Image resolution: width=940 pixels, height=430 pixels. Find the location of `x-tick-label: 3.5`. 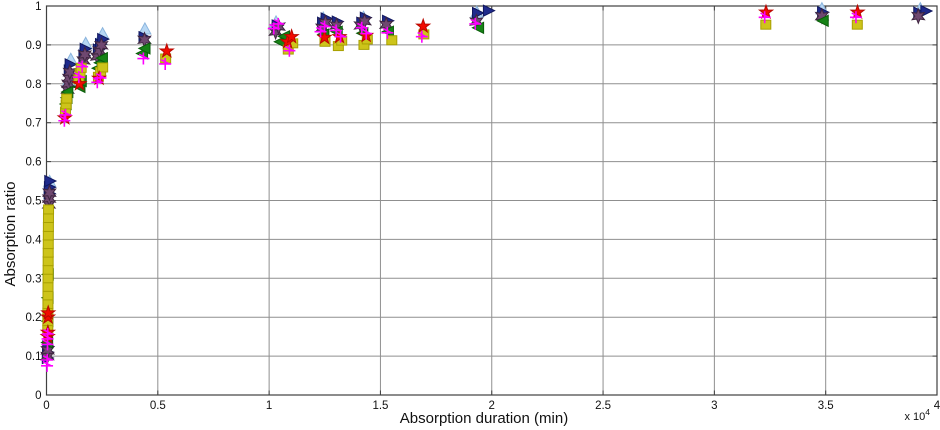

x-tick-label: 3.5 is located at coordinates (826, 406).